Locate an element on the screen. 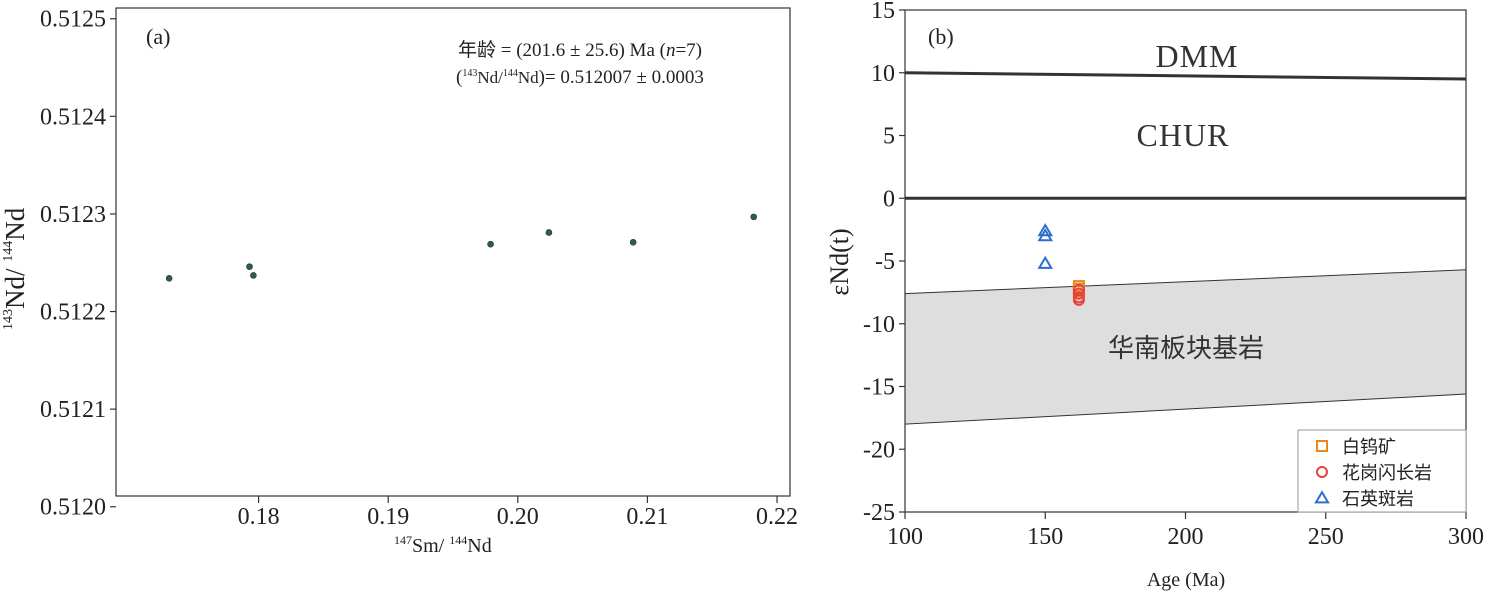  y-tick-label: -25 is located at coordinates (879, 513).